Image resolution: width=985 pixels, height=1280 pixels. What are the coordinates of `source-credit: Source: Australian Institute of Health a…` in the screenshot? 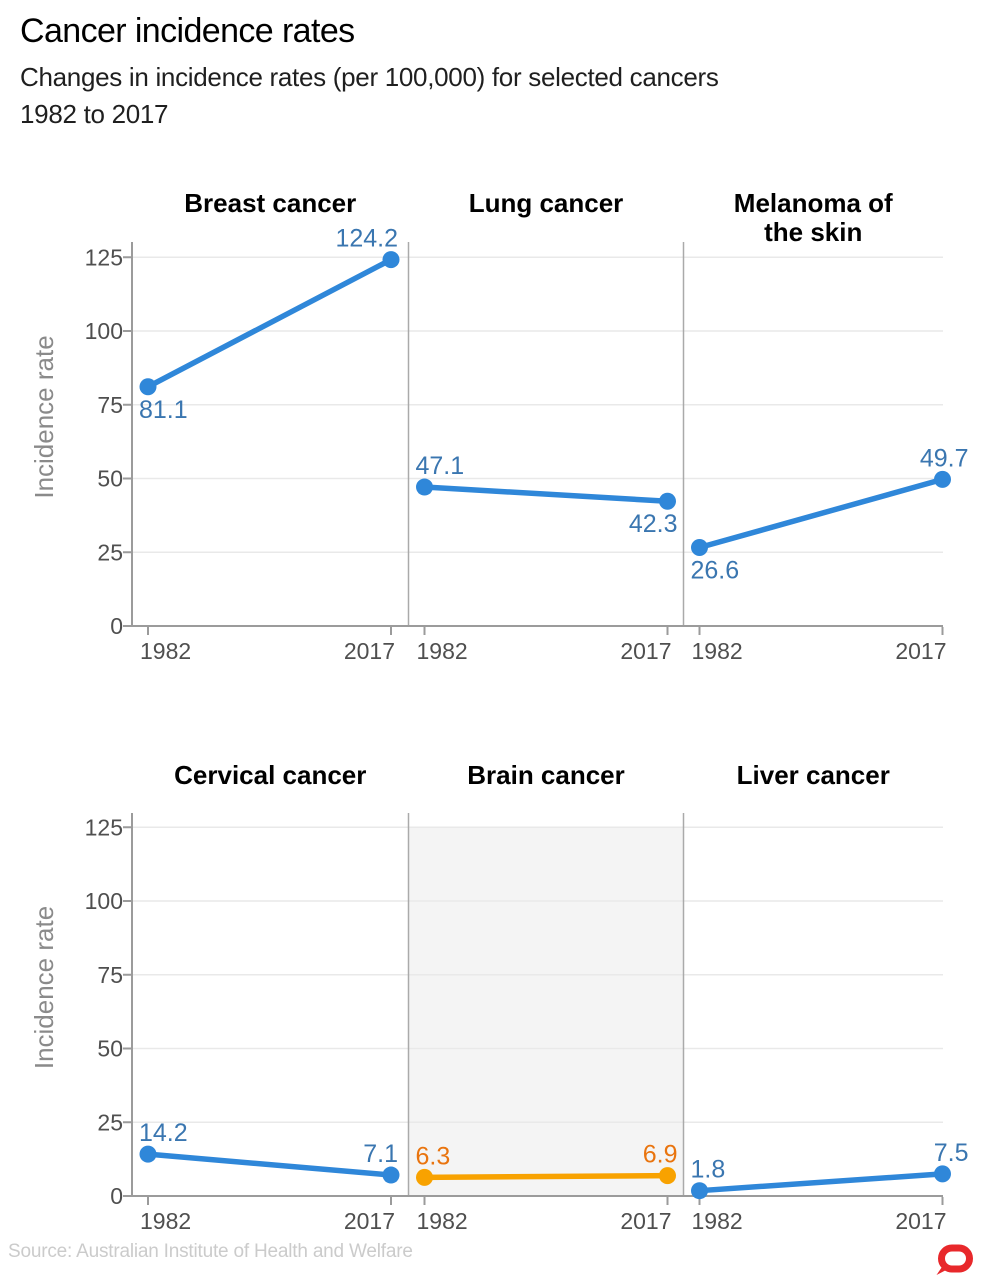 It's located at (210, 1251).